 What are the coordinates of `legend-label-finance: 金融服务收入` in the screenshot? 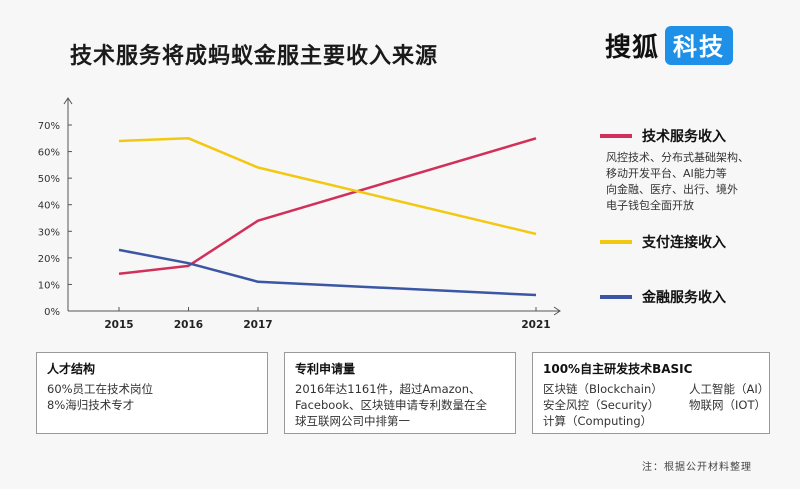 It's located at (684, 298).